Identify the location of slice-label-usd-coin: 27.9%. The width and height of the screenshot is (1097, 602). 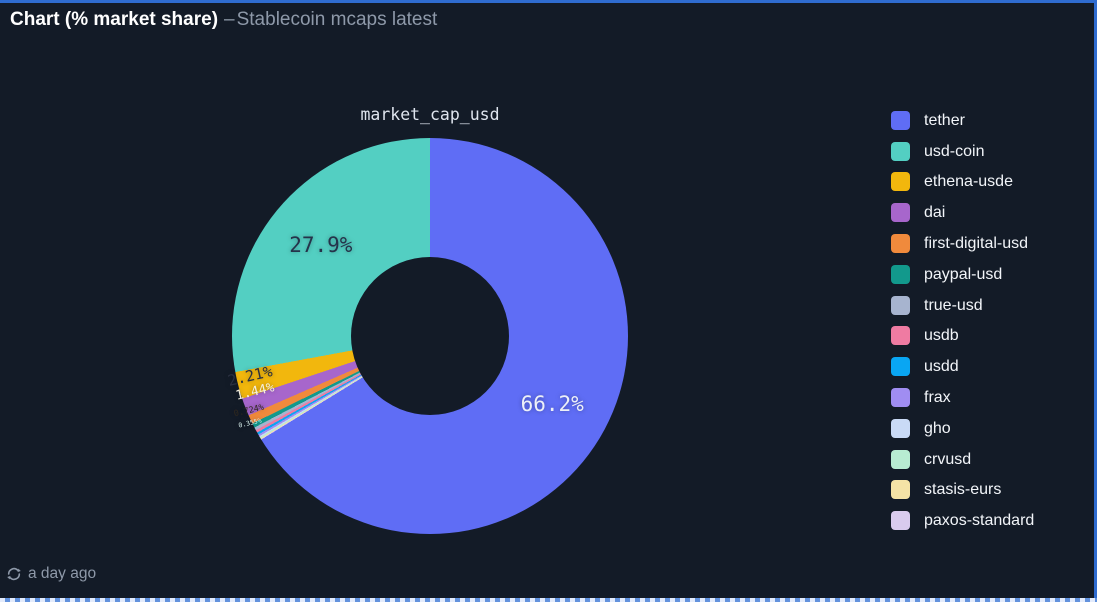
(321, 245).